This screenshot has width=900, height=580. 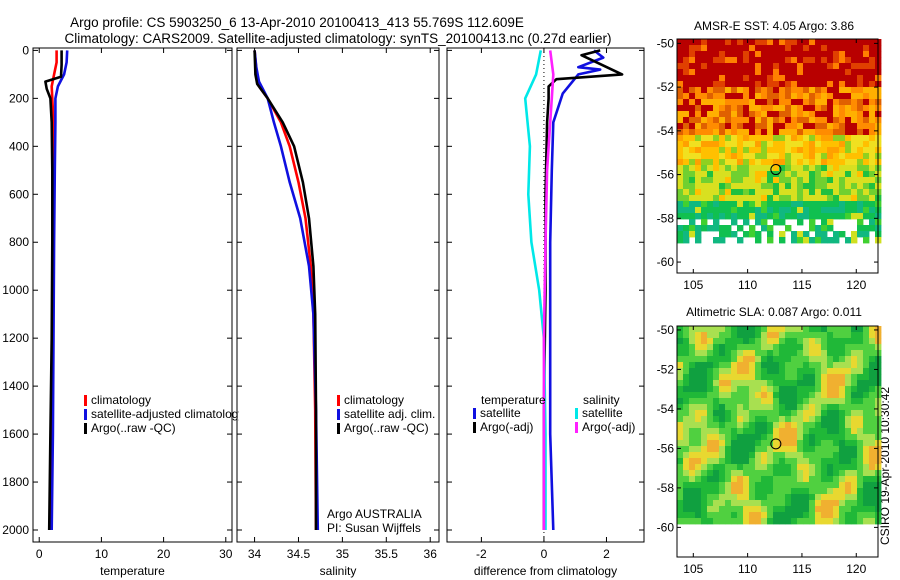 I want to click on x-tick-label: 35.5, so click(x=387, y=554).